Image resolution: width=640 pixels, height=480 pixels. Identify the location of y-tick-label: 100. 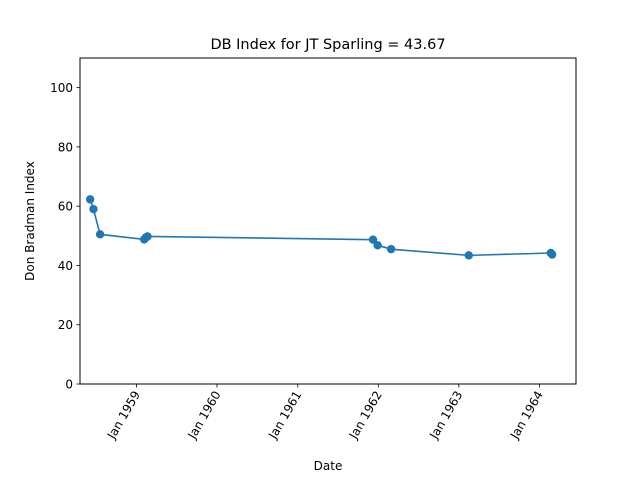
(61, 88).